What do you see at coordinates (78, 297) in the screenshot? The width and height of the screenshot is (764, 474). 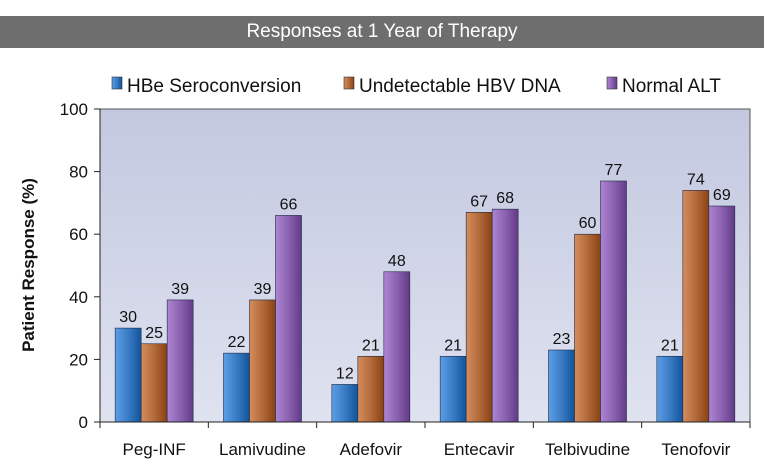 I see `y-tick-label: 40` at bounding box center [78, 297].